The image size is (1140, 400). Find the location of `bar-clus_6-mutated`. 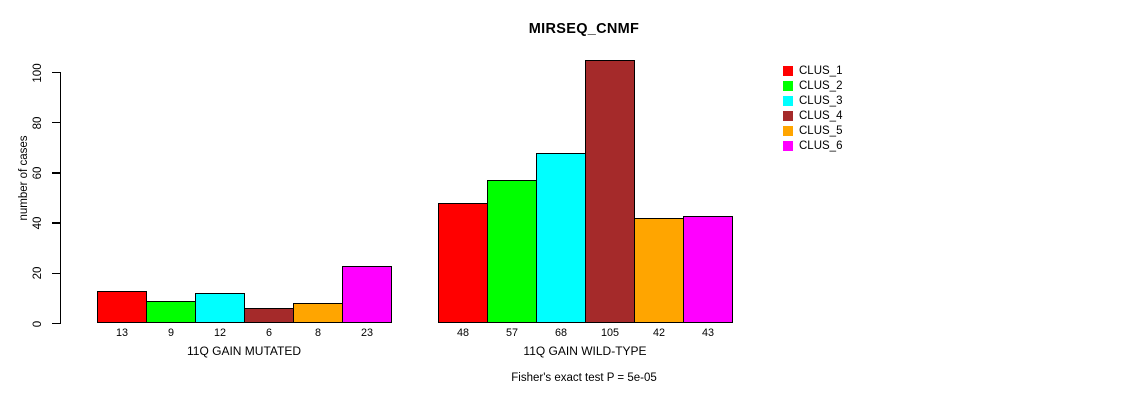

bar-clus_6-mutated is located at coordinates (367, 294).